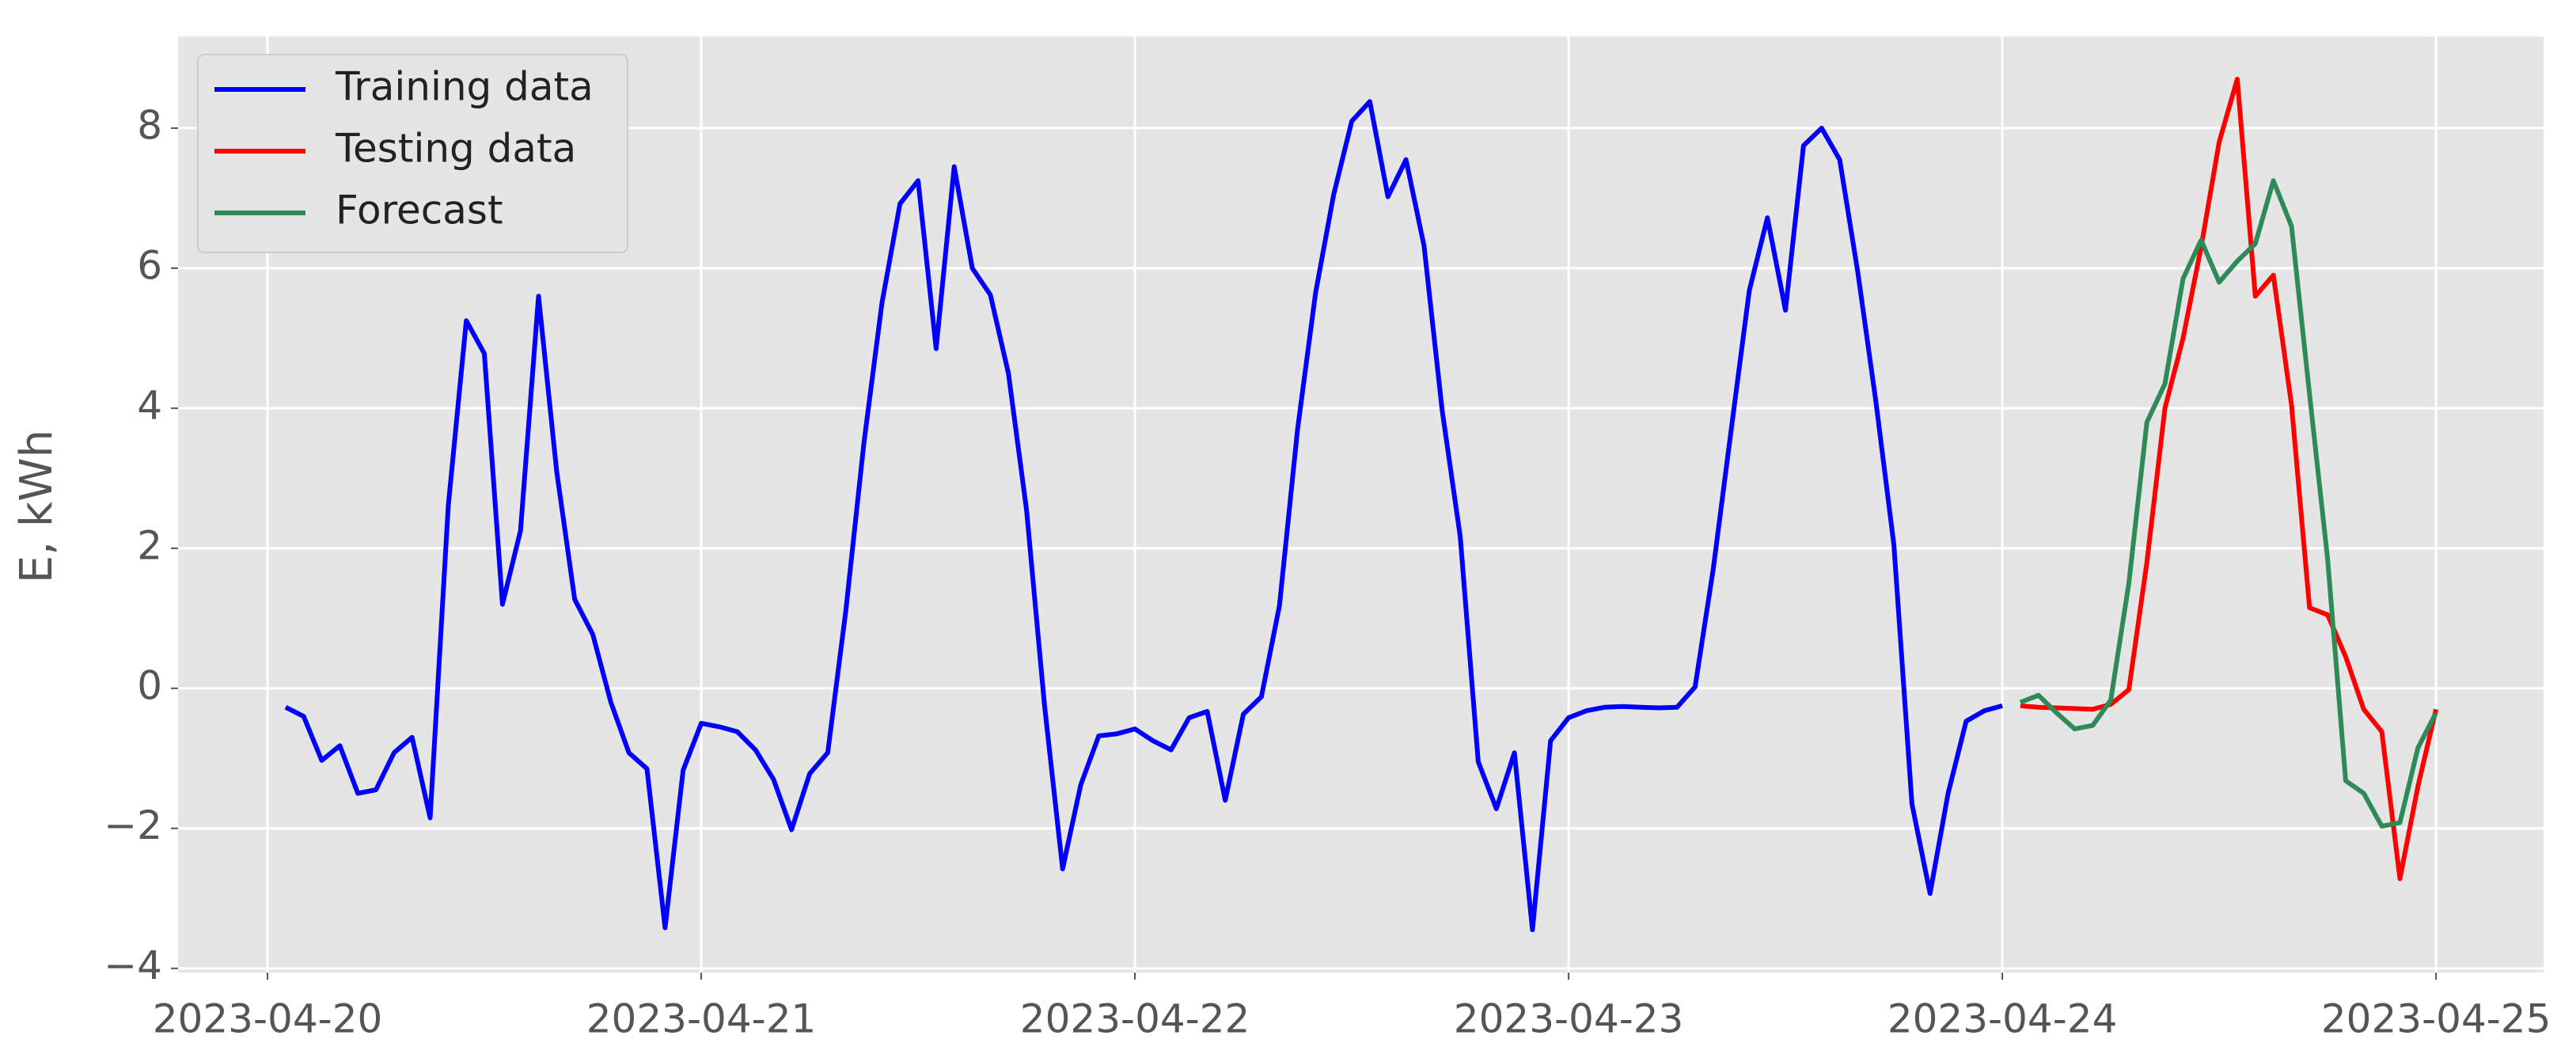 The image size is (2576, 1062). I want to click on y-tick-label: −4, so click(133, 965).